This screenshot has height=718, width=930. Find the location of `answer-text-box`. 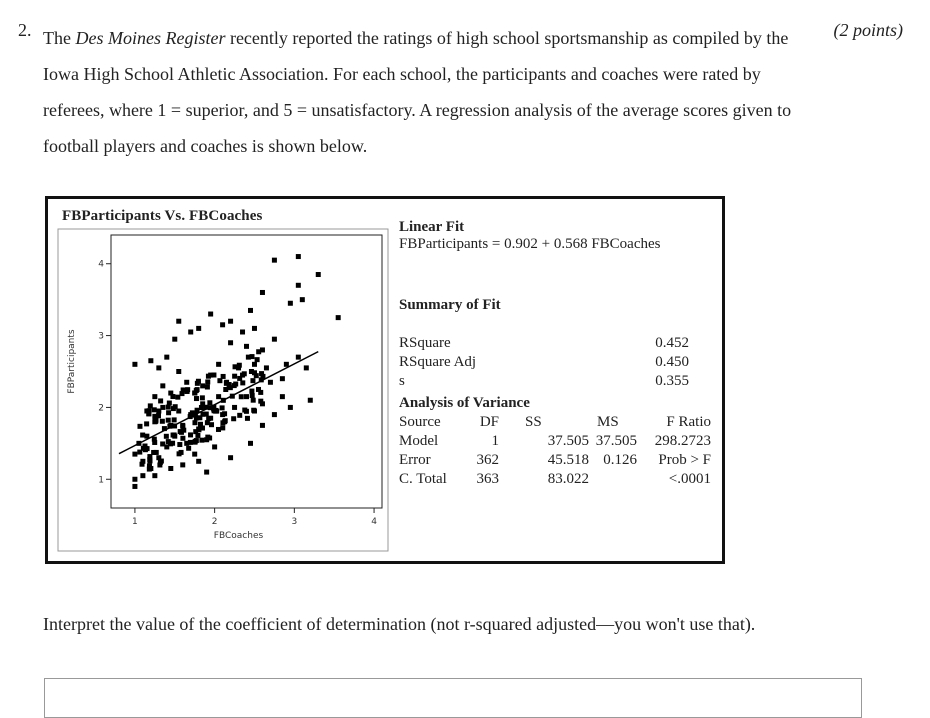

answer-text-box is located at coordinates (453, 698).